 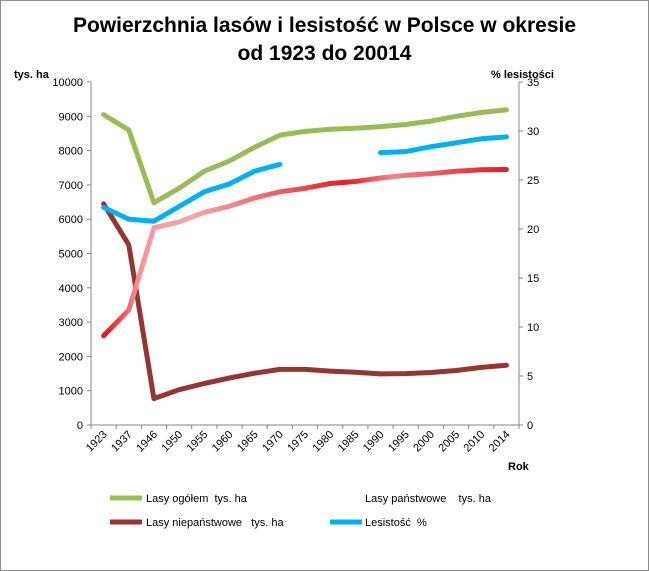 What do you see at coordinates (80, 426) in the screenshot?
I see `y-tick-label-left: 0` at bounding box center [80, 426].